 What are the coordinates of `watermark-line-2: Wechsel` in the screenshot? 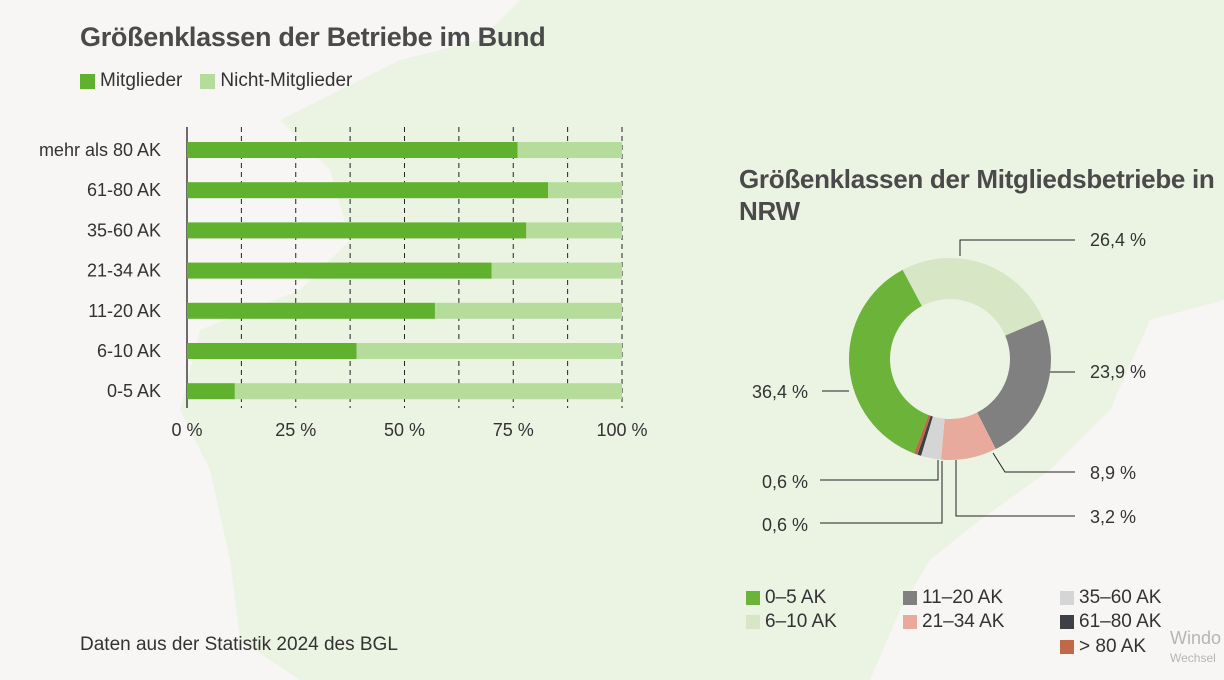 It's located at (1193, 658).